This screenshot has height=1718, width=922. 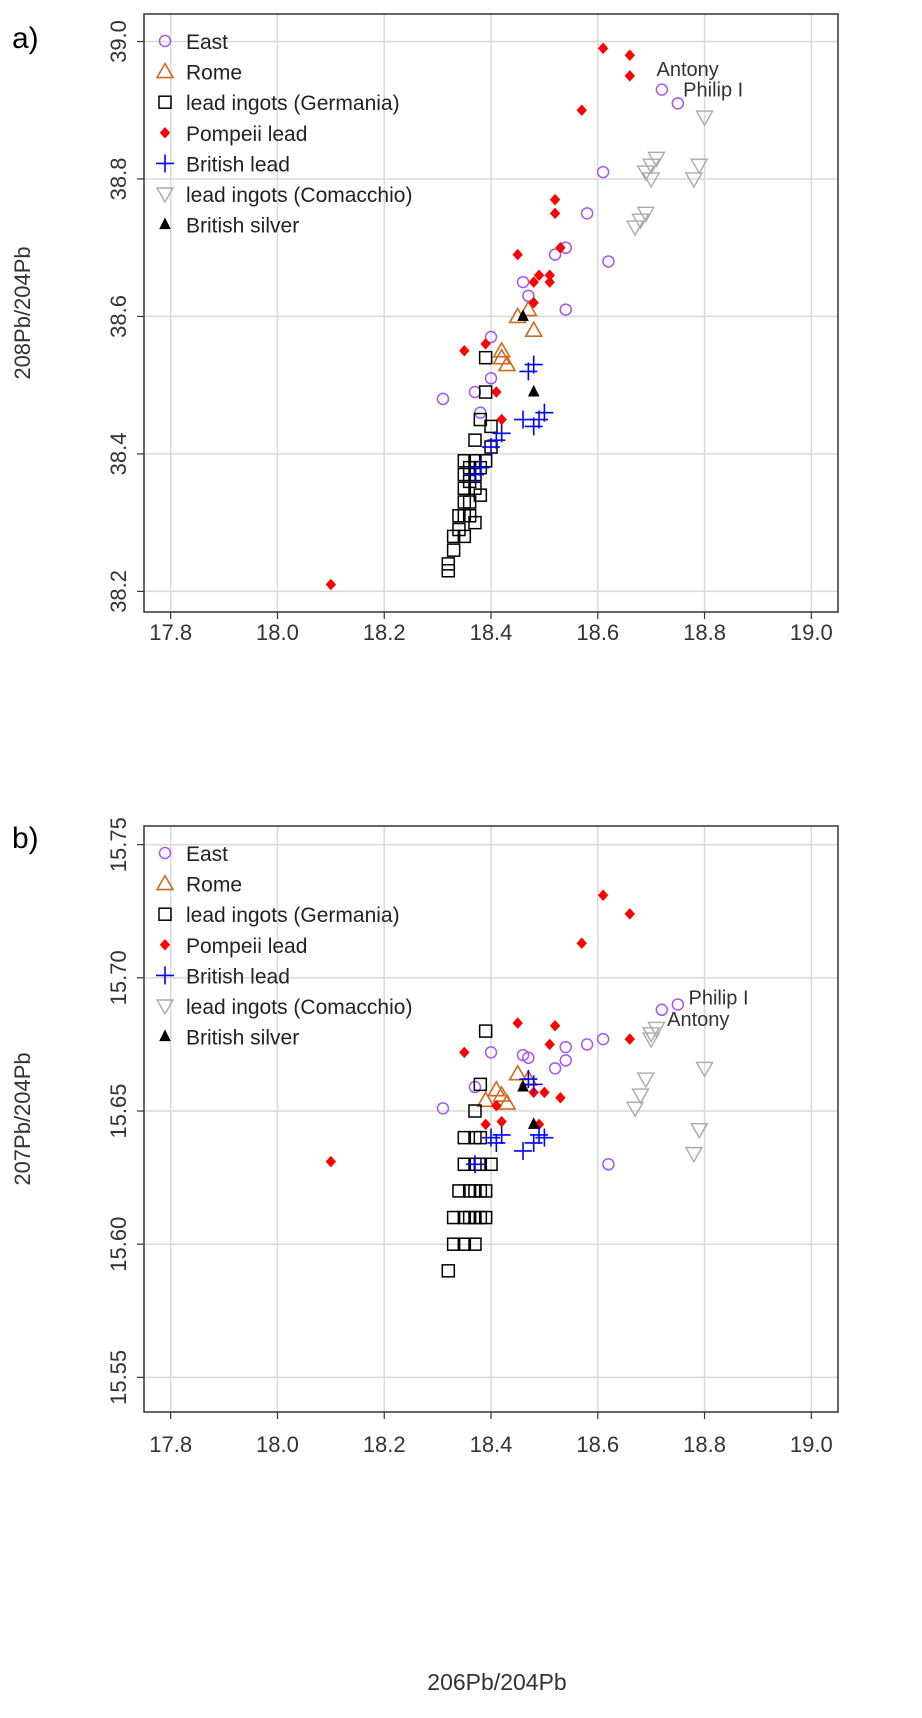 What do you see at coordinates (704, 1444) in the screenshot?
I see `x-tick-label: 18.8` at bounding box center [704, 1444].